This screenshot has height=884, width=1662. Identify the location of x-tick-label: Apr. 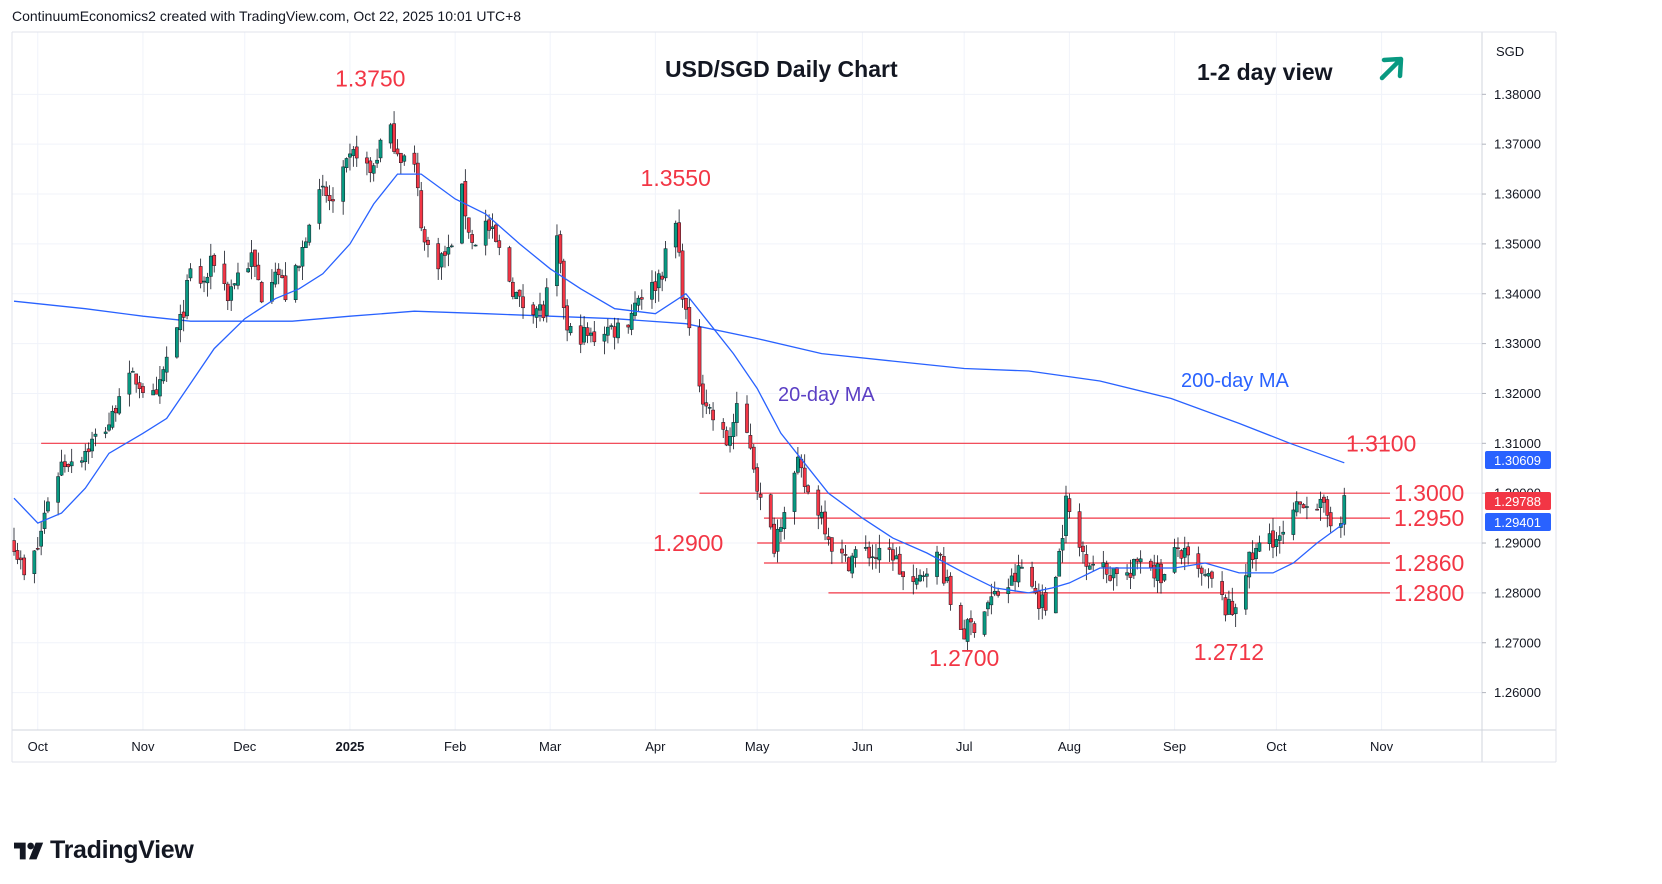
(655, 746).